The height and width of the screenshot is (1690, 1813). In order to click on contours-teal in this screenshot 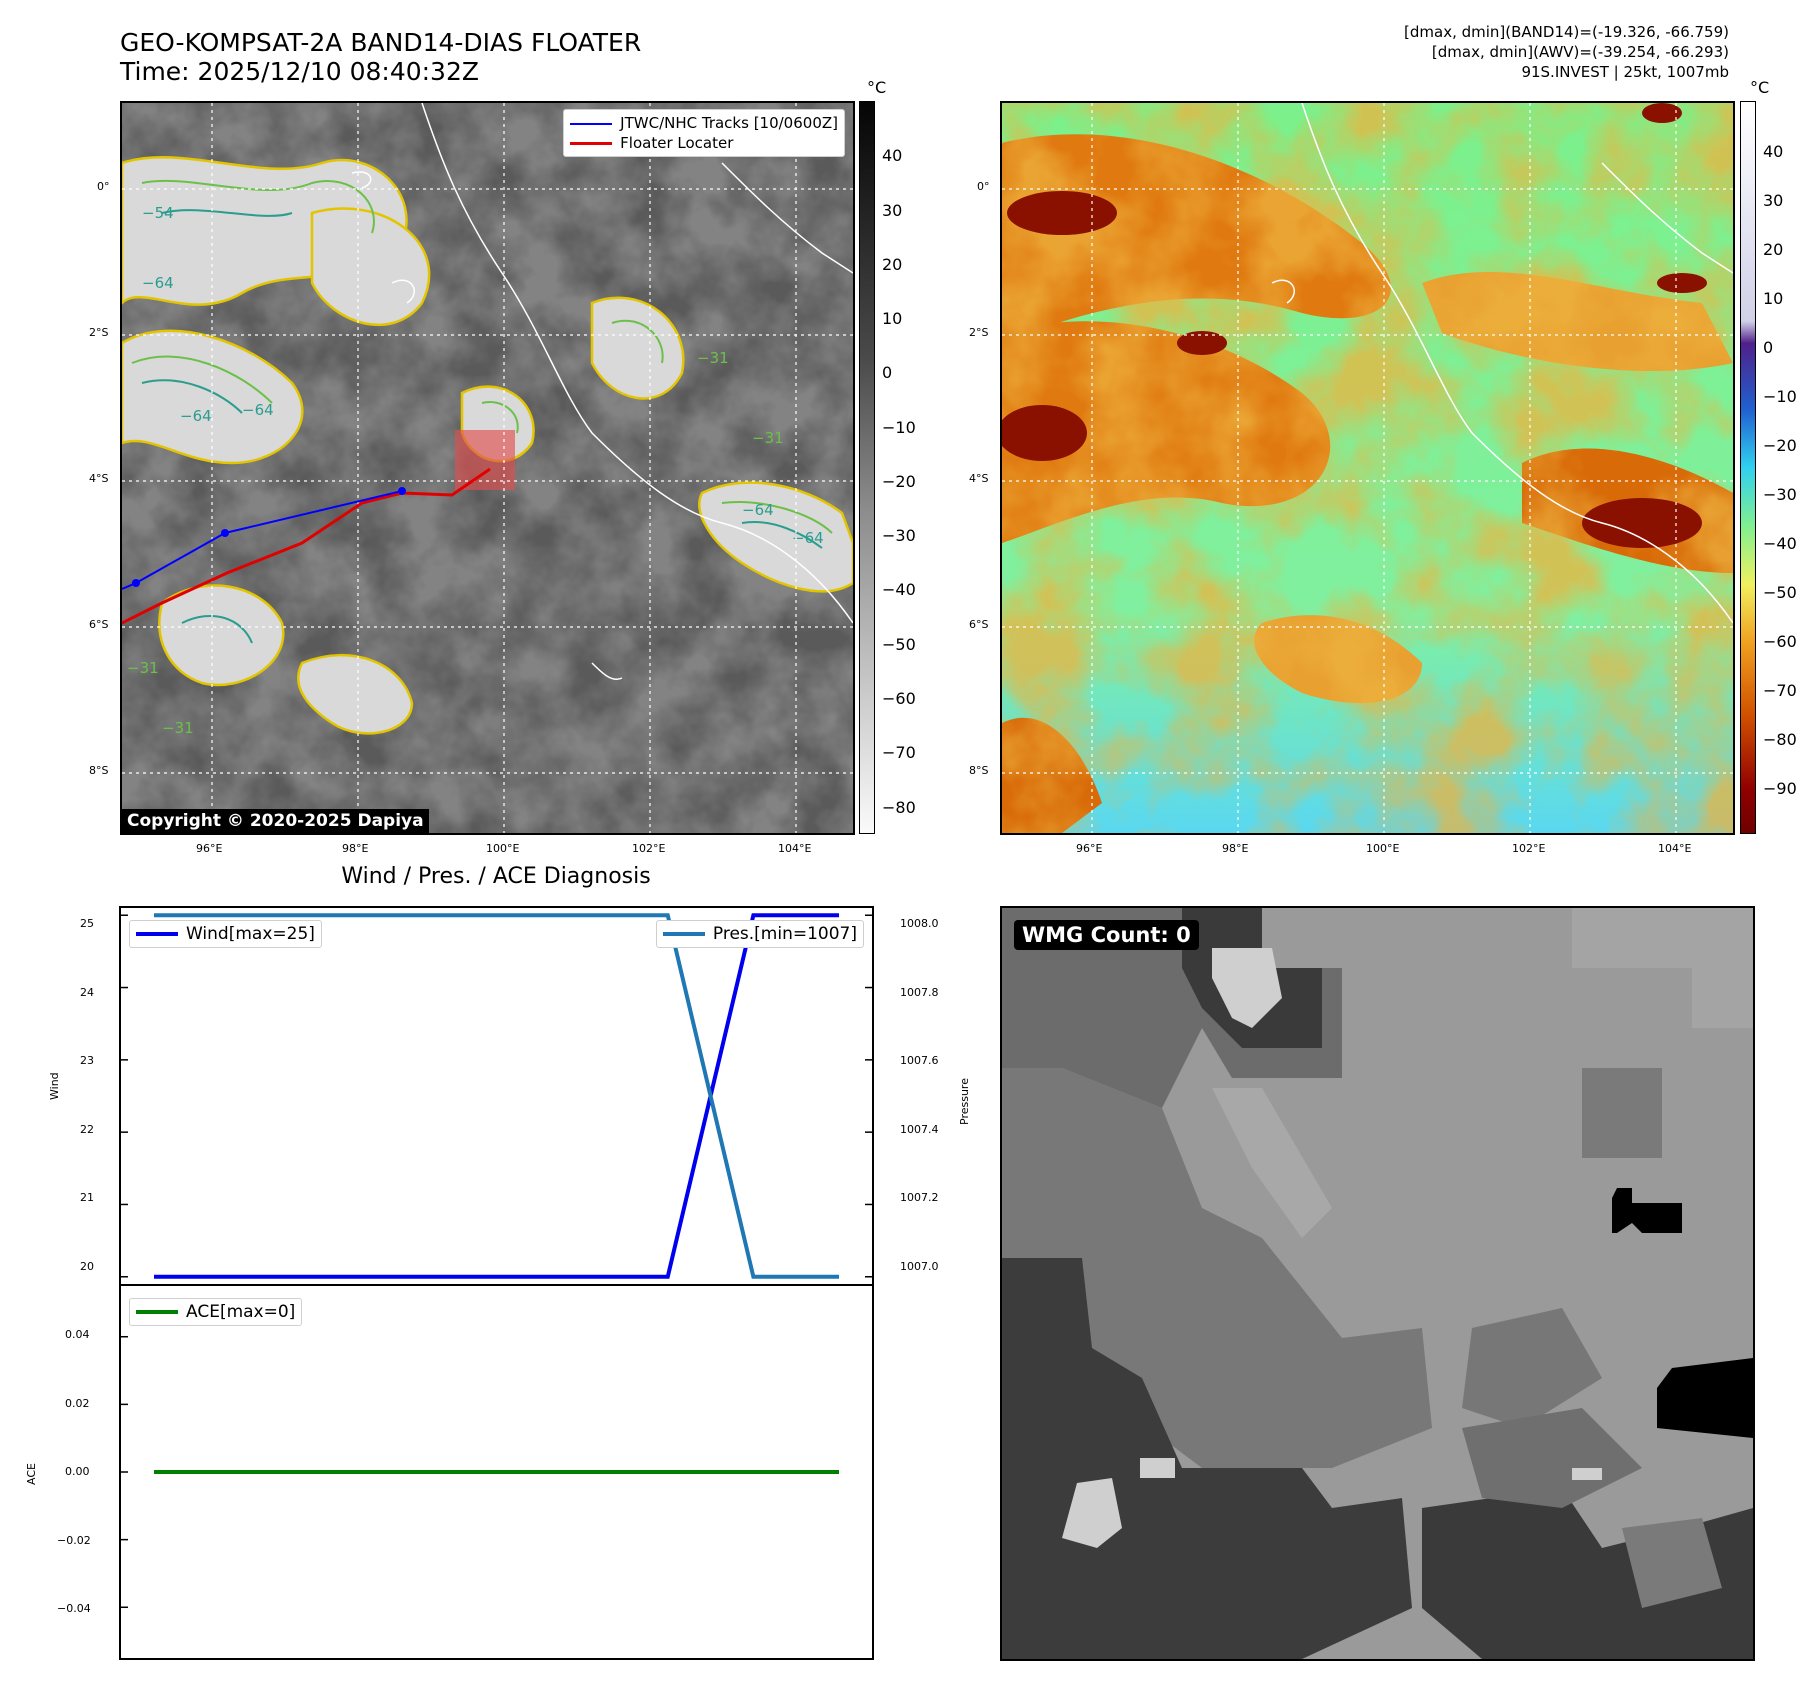, I will do `click(482, 426)`.